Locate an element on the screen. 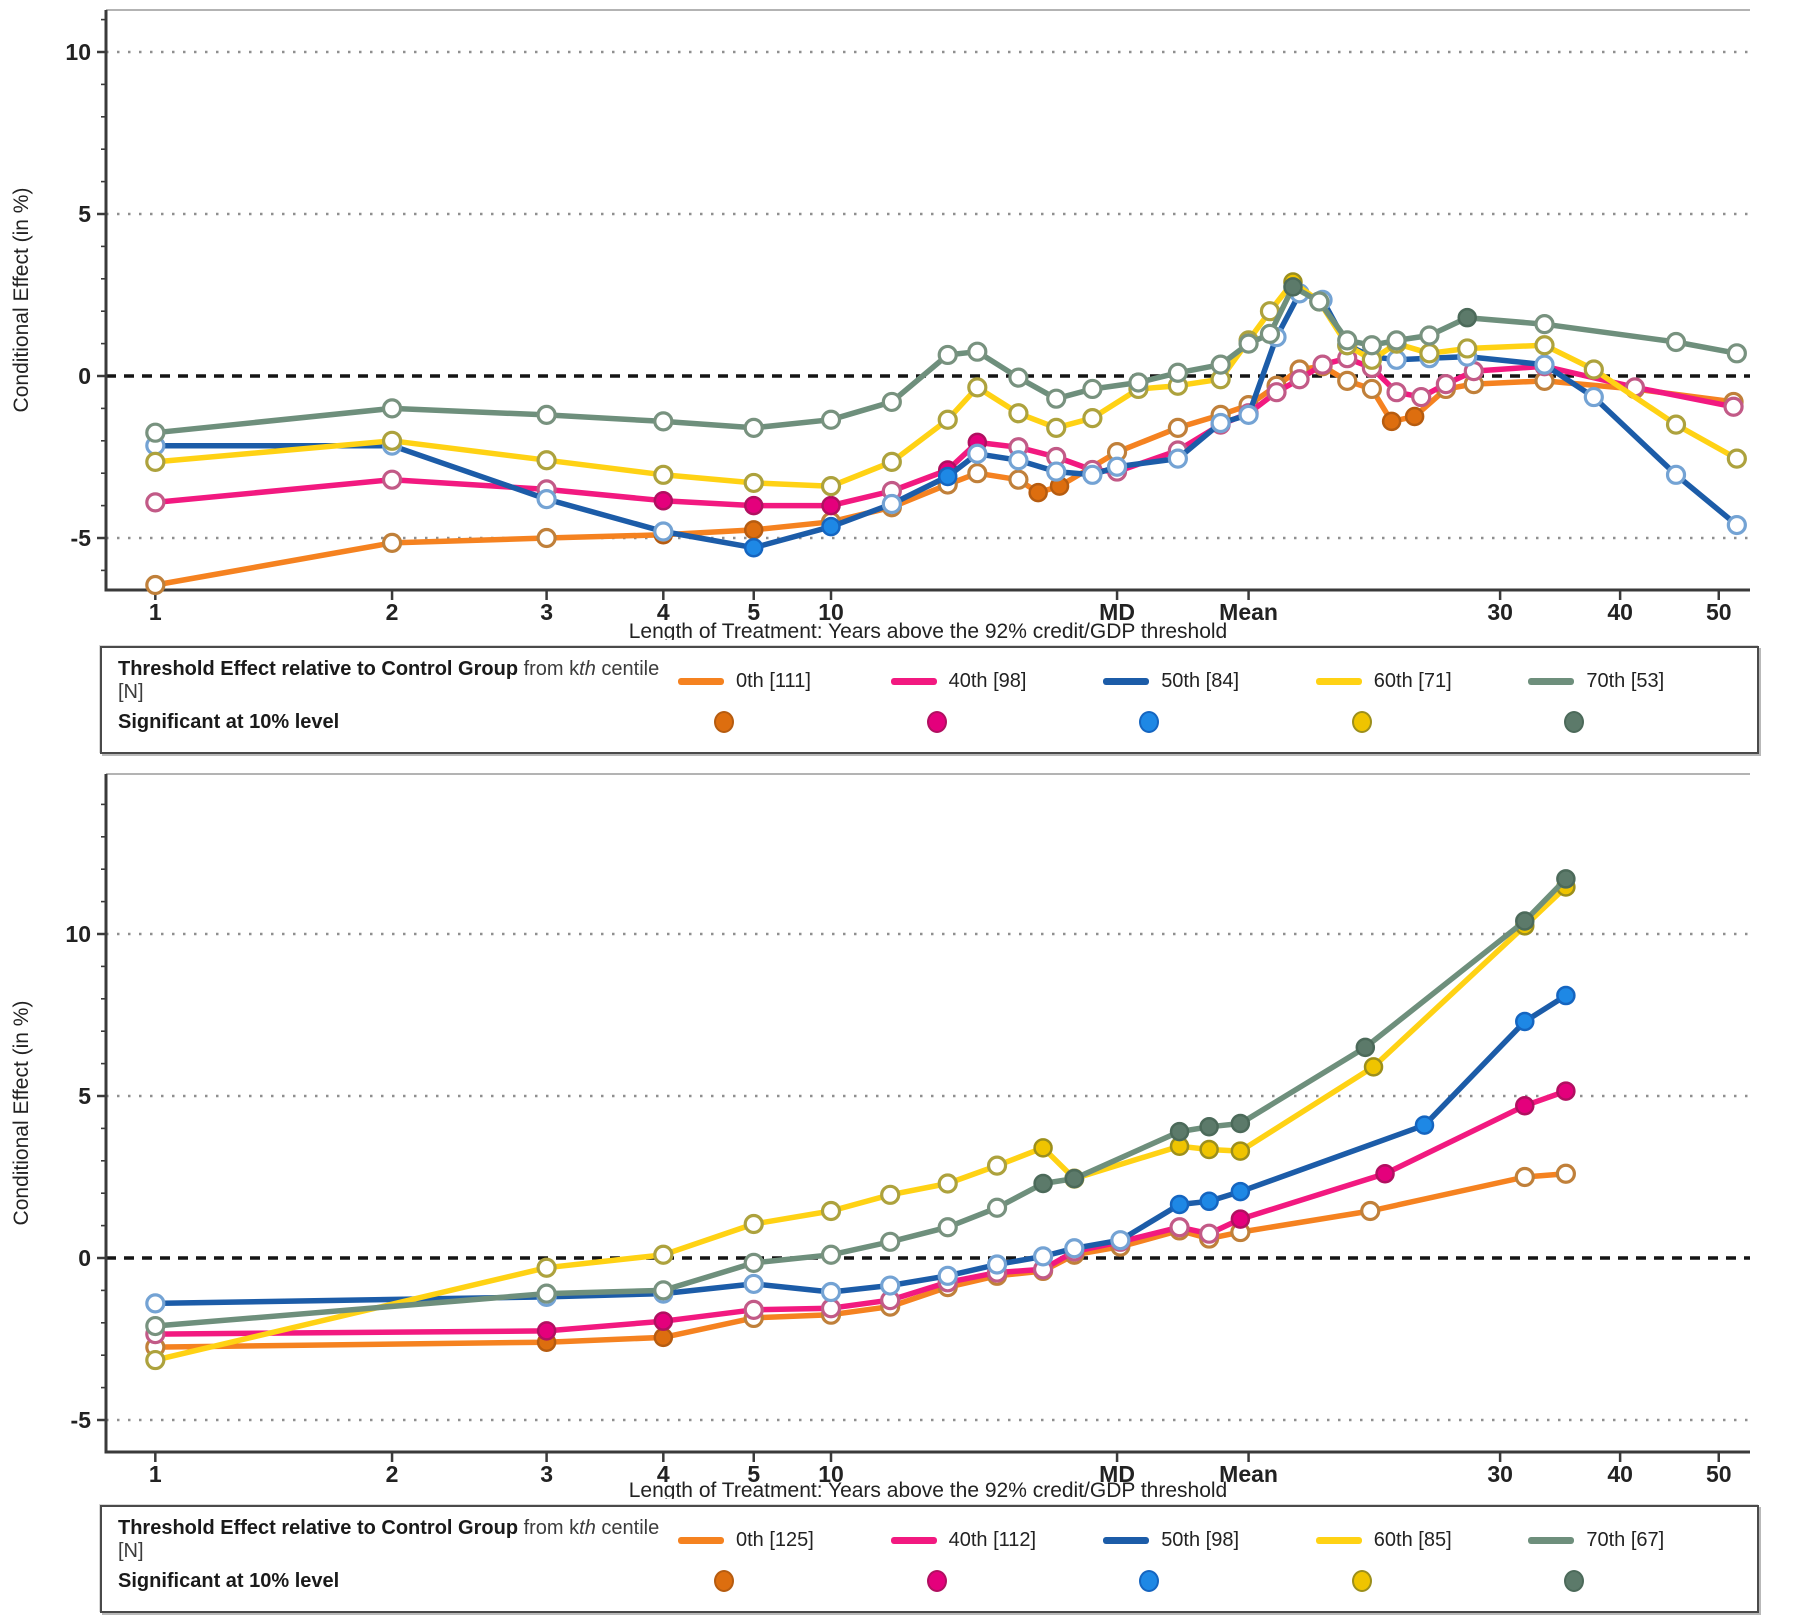 Image resolution: width=1797 pixels, height=1623 pixels. x-tick-label: 2 is located at coordinates (392, 1474).